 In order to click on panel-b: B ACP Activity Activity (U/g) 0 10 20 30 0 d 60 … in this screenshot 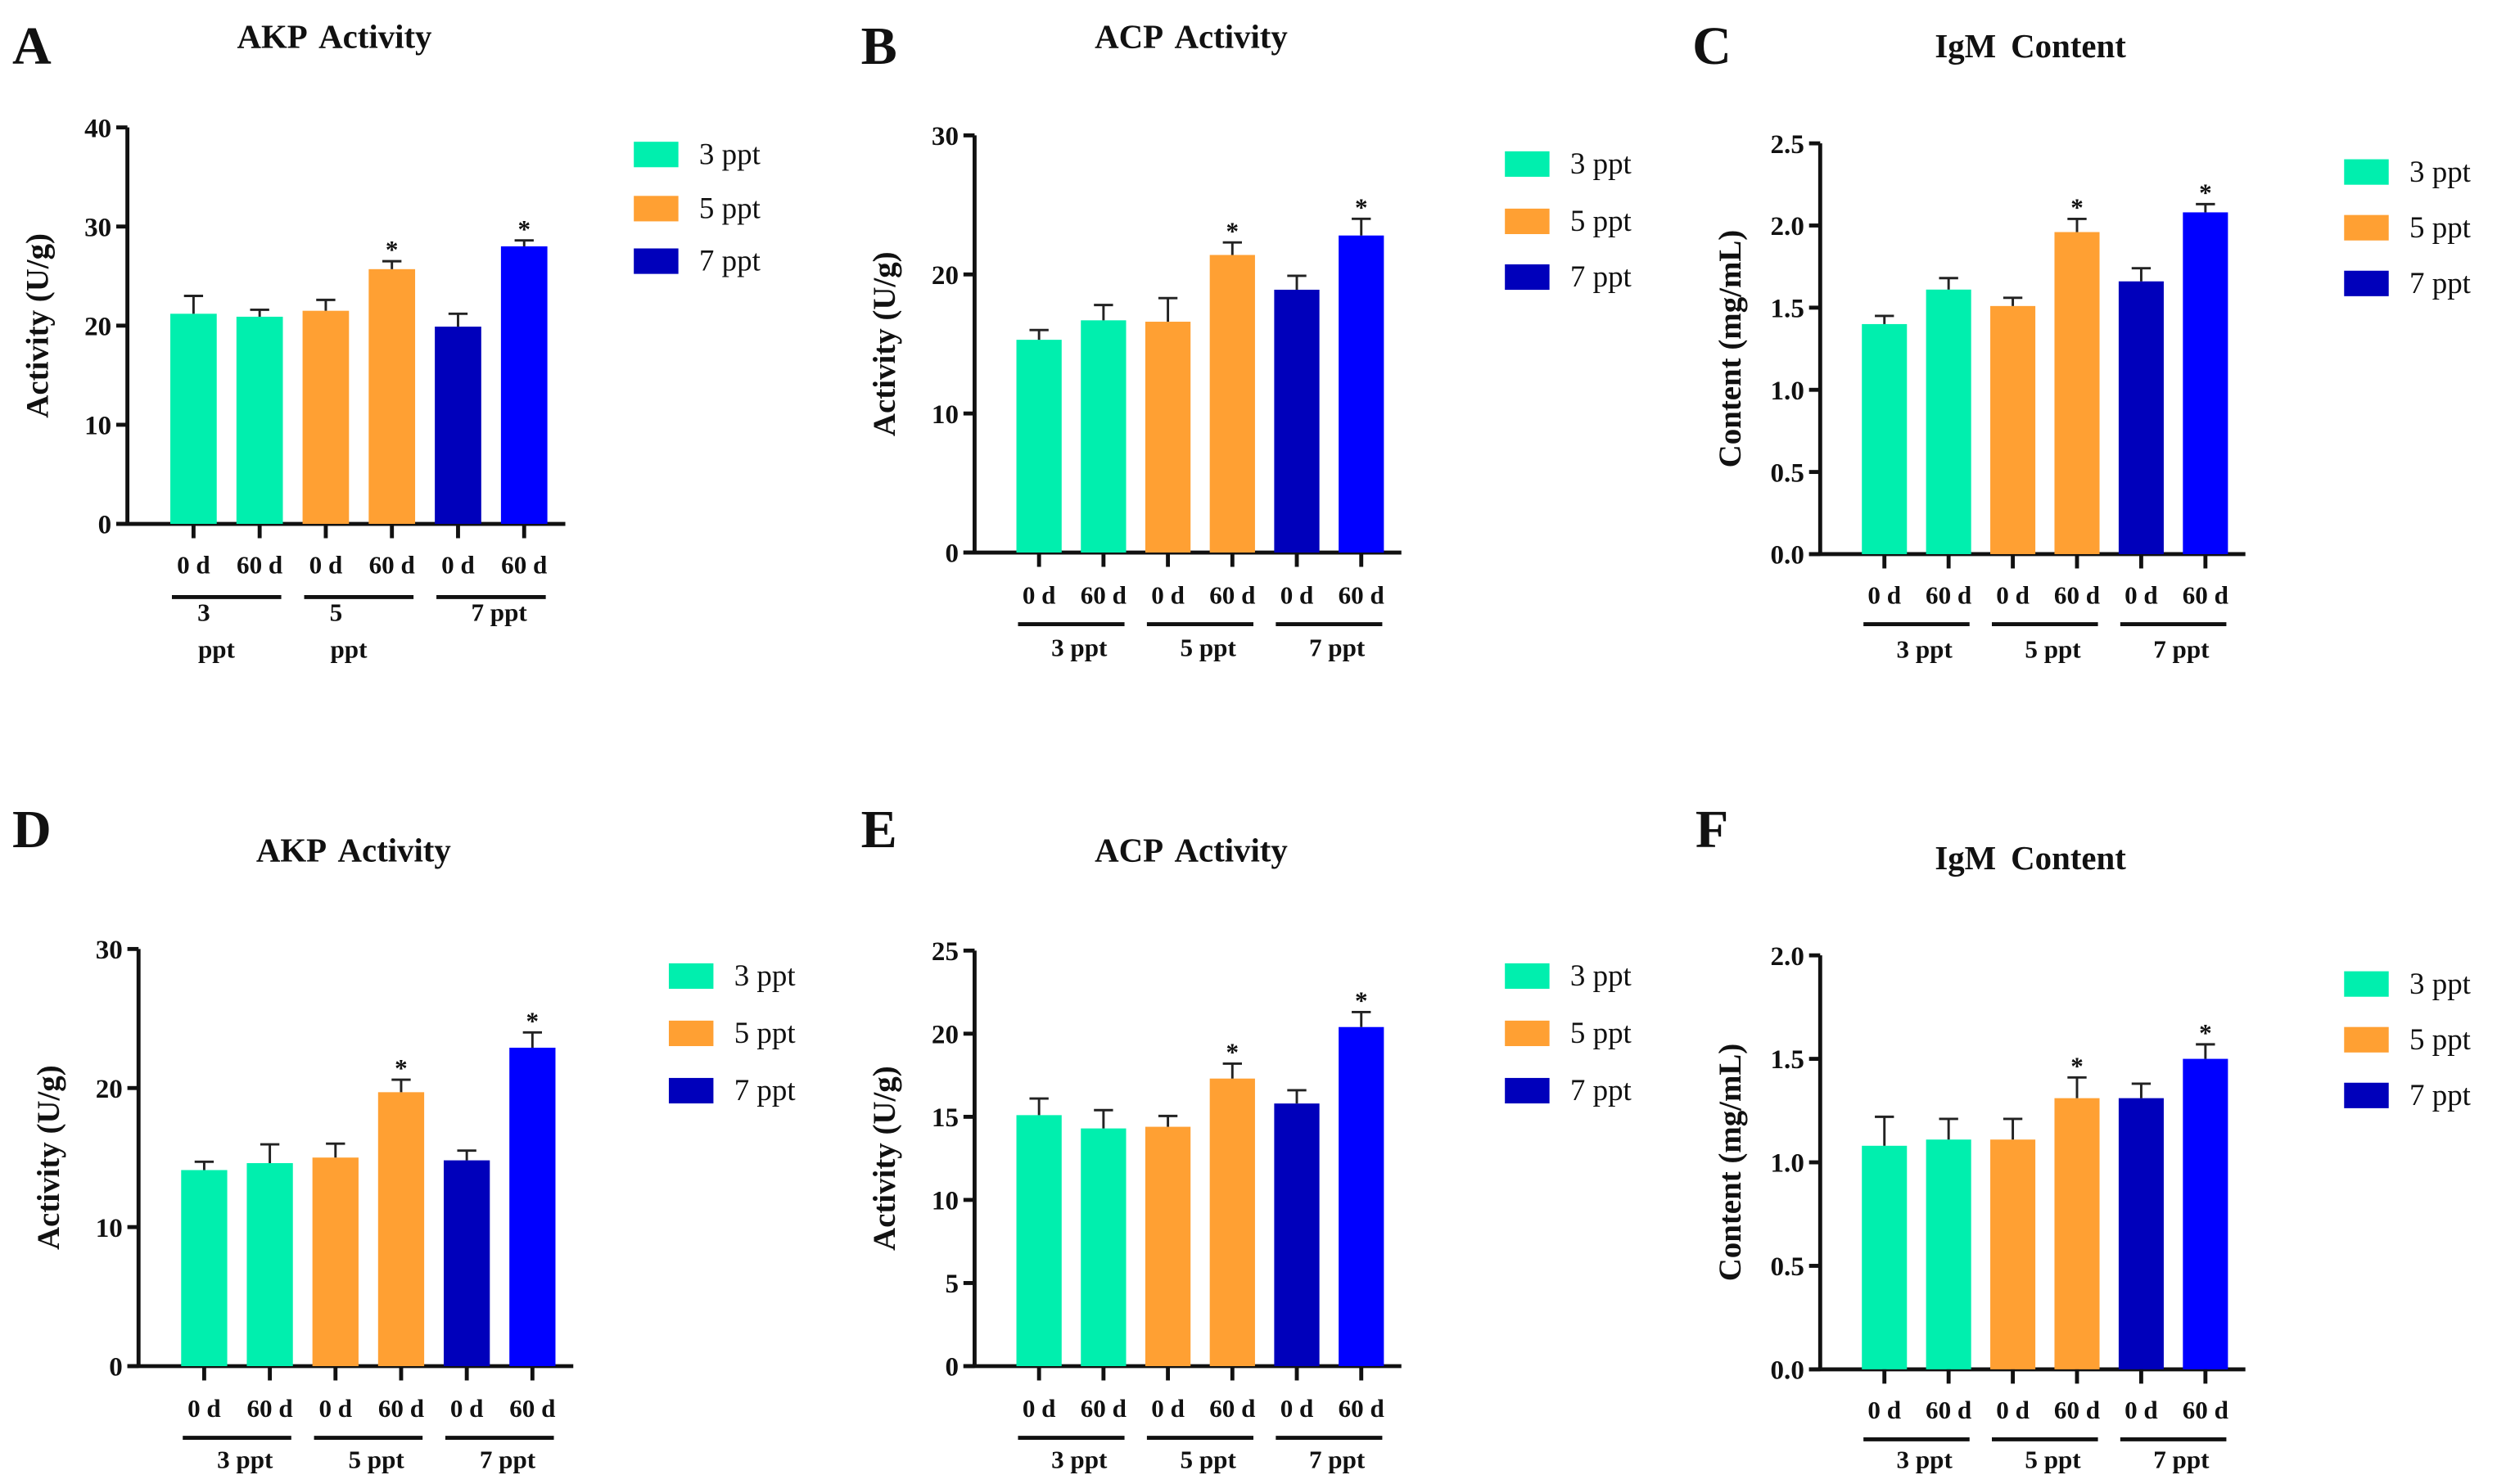, I will do `click(1246, 339)`.